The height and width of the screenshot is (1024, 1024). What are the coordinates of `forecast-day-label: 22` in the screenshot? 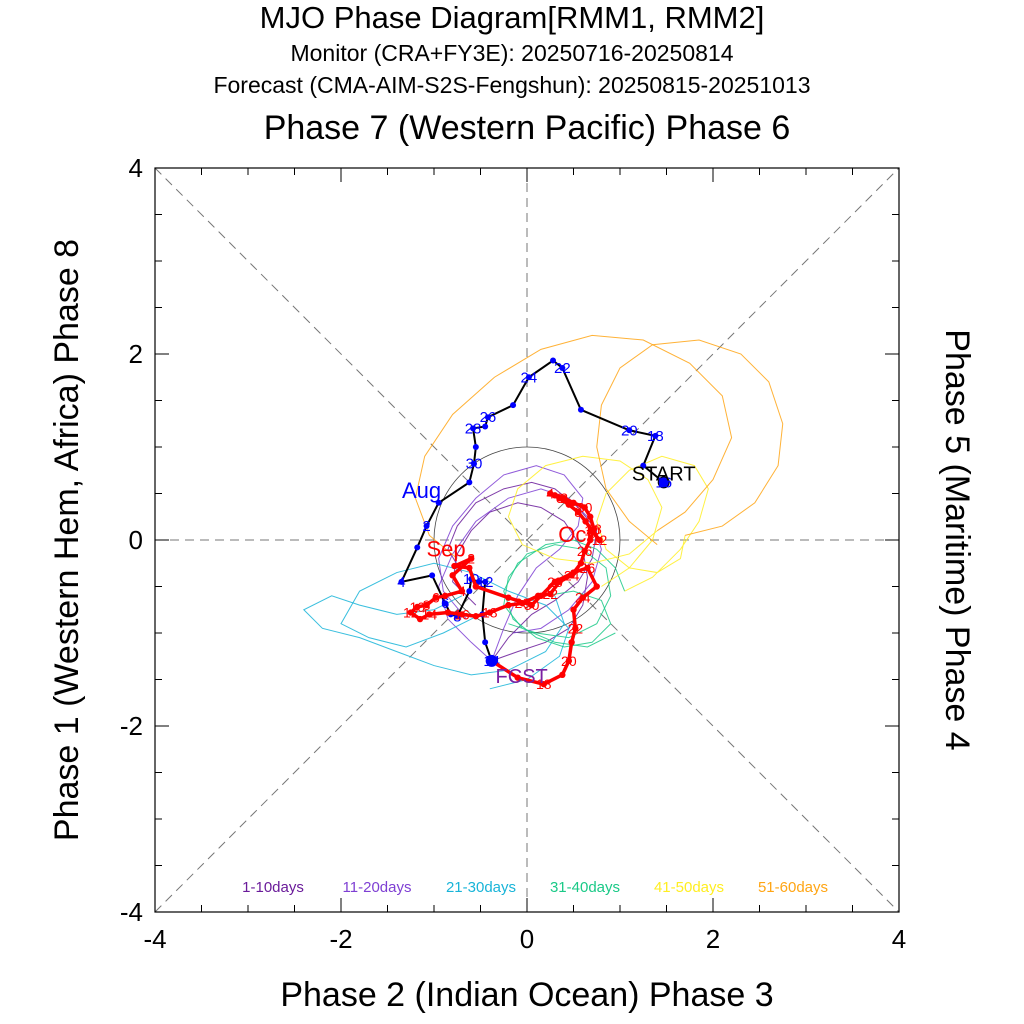 It's located at (576, 628).